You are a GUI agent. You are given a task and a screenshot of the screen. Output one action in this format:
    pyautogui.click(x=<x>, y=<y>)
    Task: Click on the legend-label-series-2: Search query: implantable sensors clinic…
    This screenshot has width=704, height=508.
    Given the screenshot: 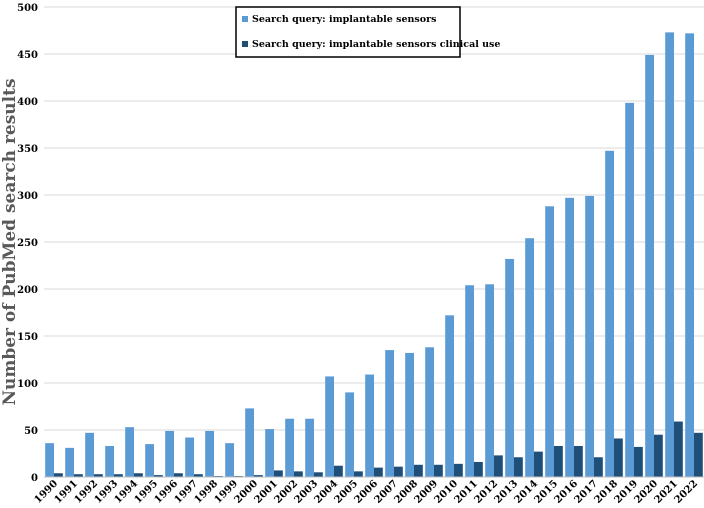 What is the action you would take?
    pyautogui.click(x=376, y=44)
    